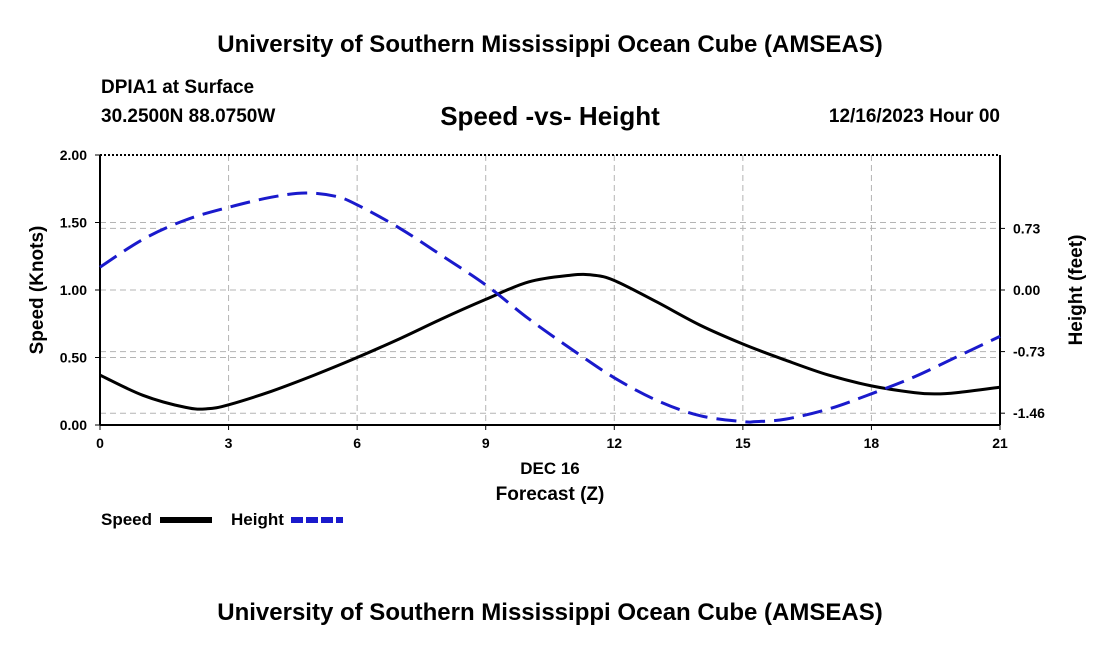 The height and width of the screenshot is (650, 1100). Describe the element at coordinates (73, 290) in the screenshot. I see `y-tick-label-1-00: 1.00` at that location.